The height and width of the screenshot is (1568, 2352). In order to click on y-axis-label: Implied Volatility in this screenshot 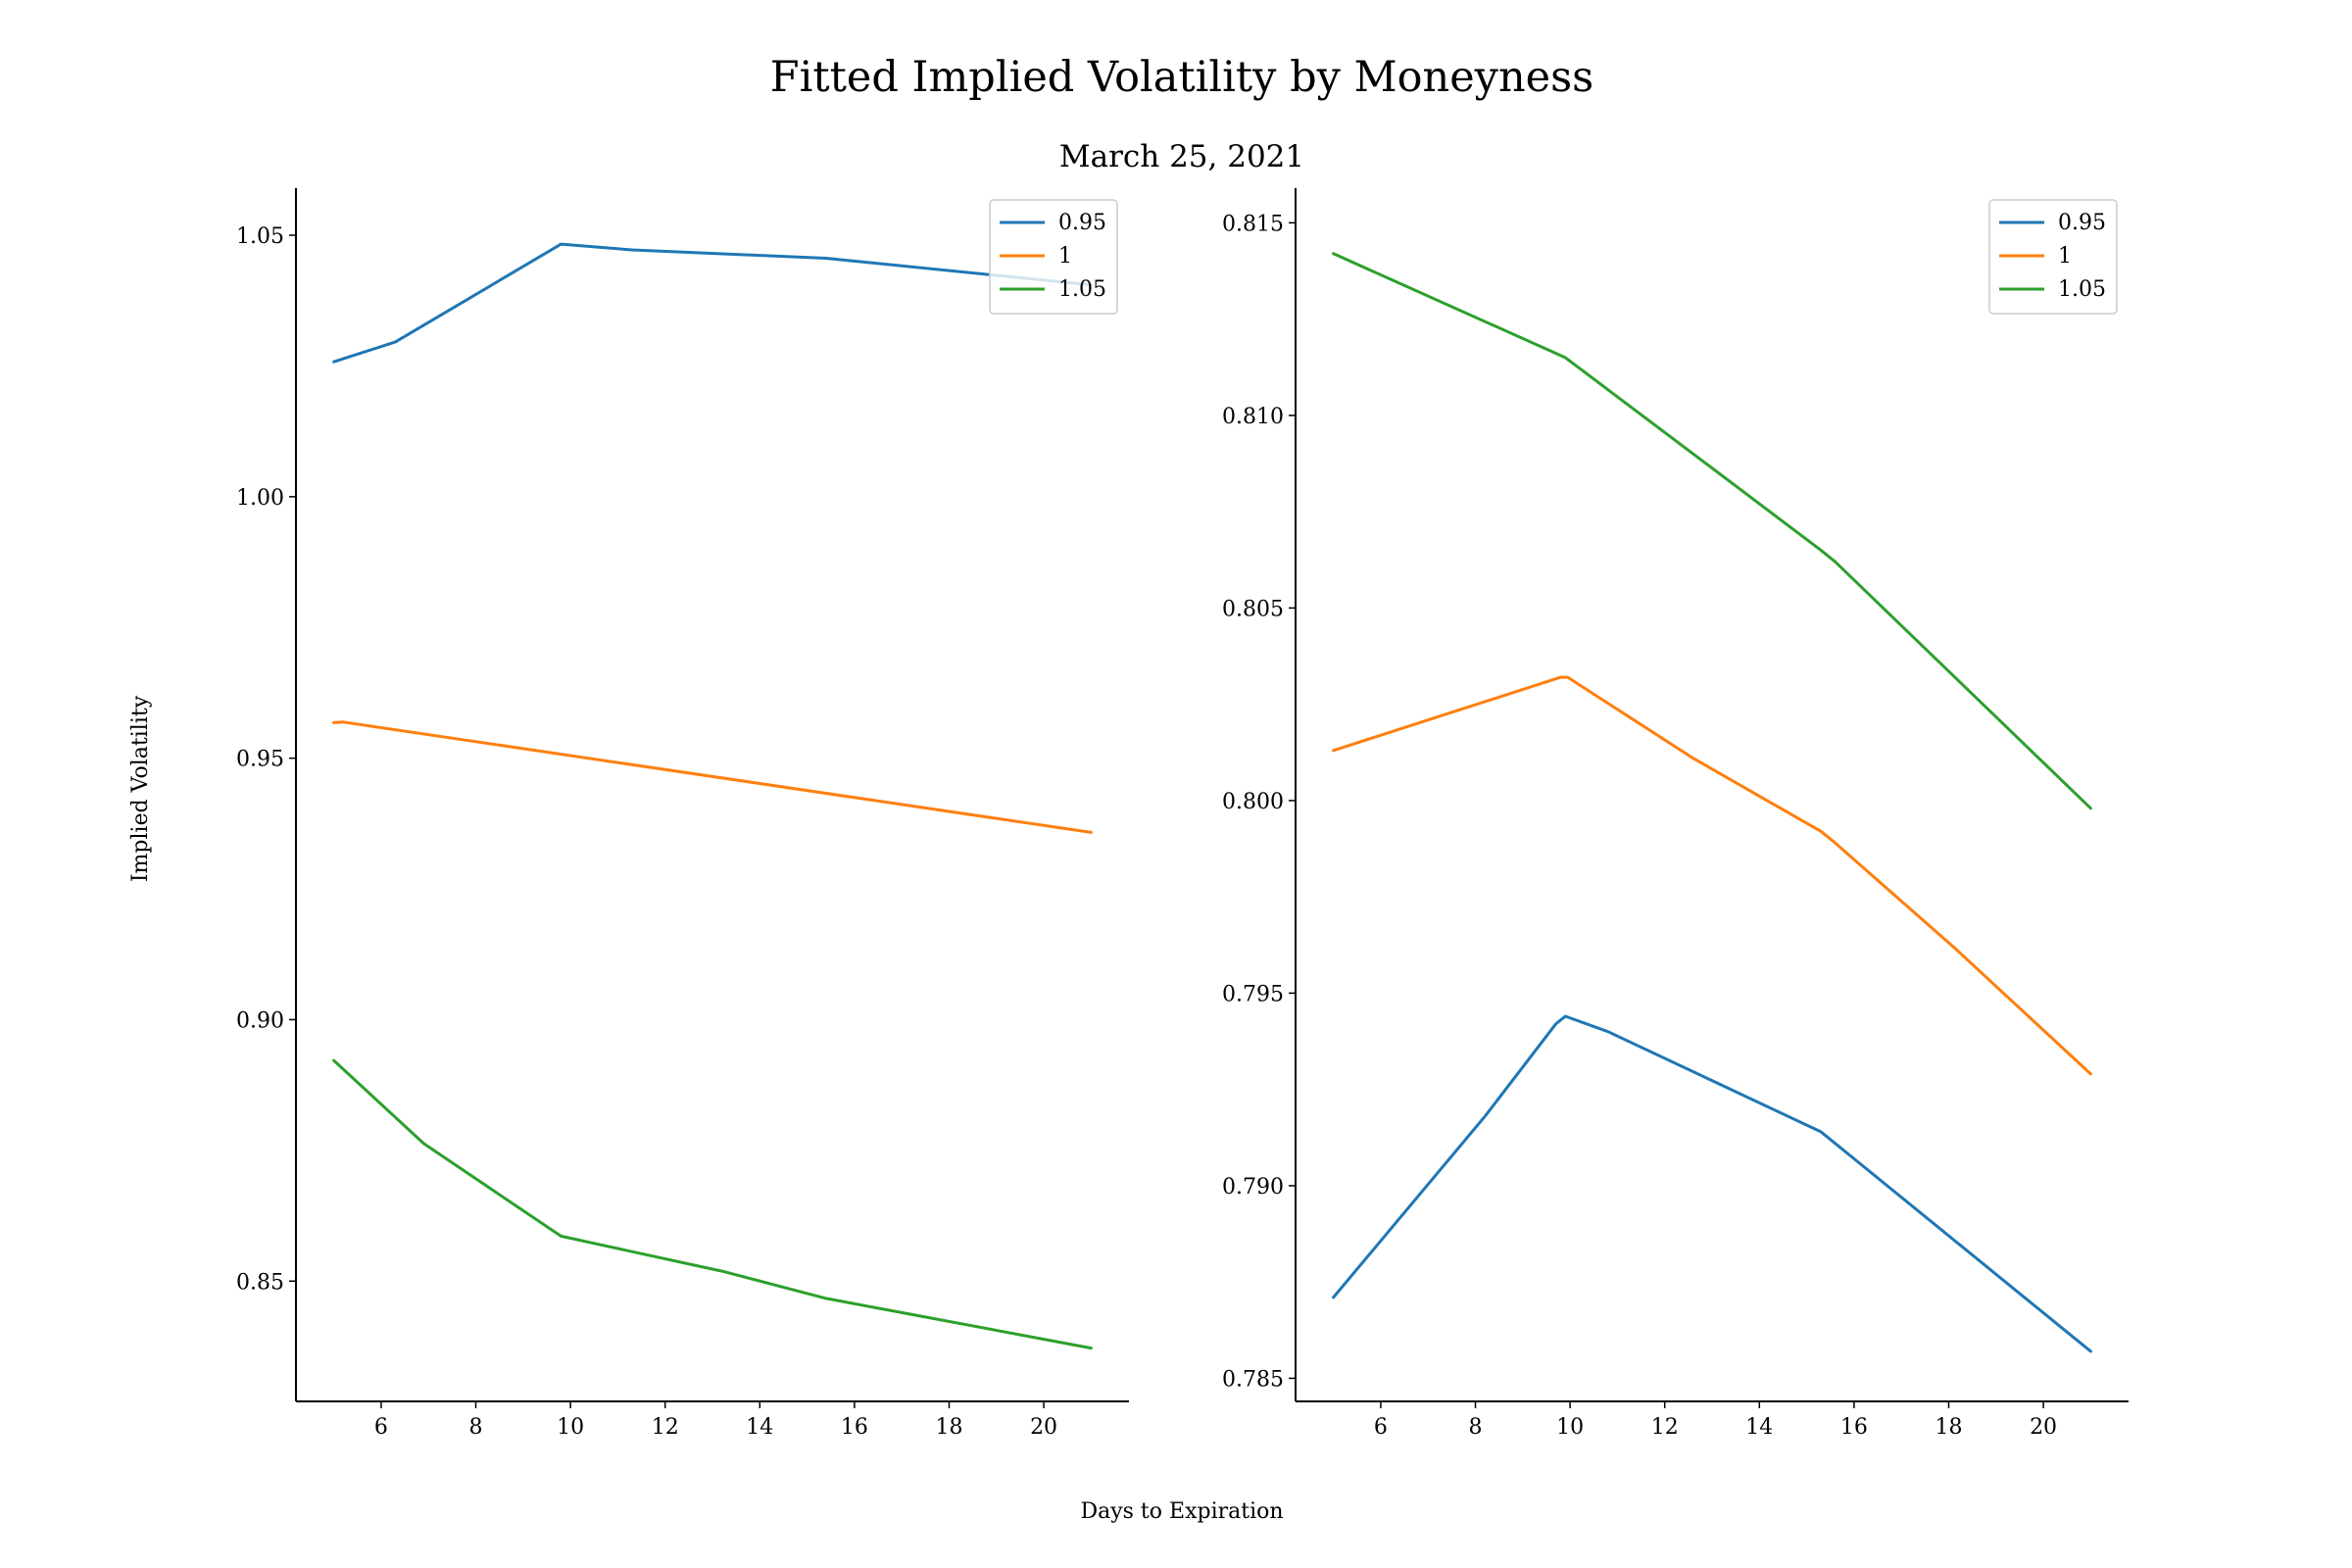, I will do `click(140, 788)`.